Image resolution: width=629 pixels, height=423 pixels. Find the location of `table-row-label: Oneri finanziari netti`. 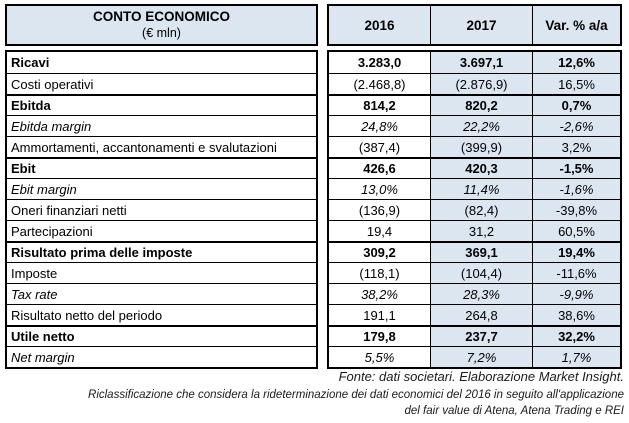

table-row-label: Oneri finanziari netti is located at coordinates (161, 209).